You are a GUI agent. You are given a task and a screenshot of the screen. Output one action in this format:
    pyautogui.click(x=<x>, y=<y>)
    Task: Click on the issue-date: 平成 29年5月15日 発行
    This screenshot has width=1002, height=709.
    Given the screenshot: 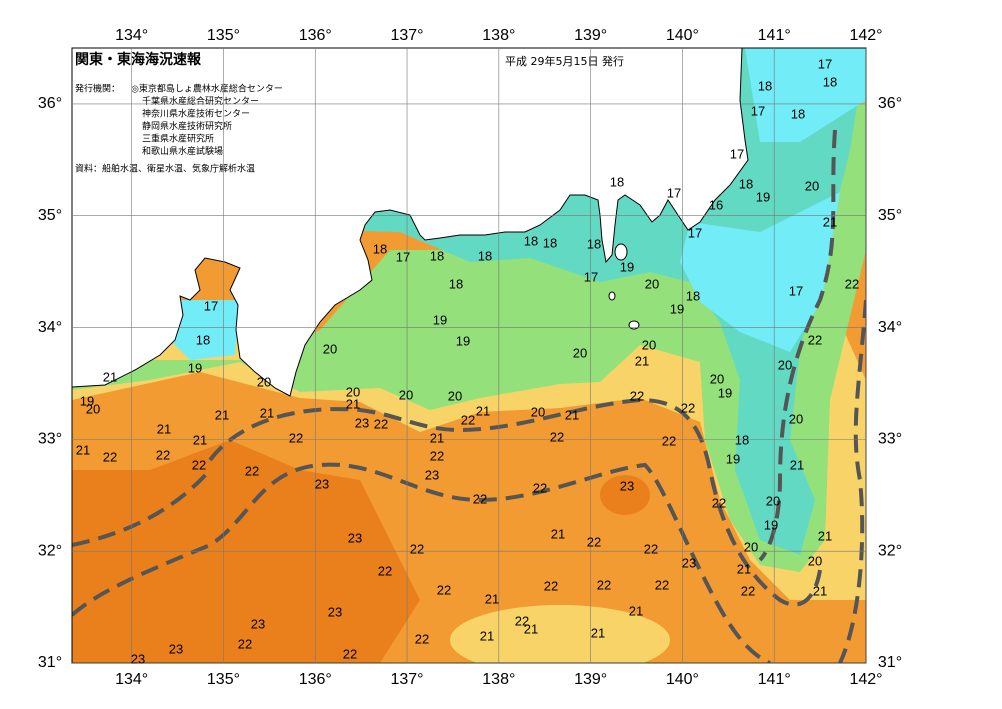 What is the action you would take?
    pyautogui.click(x=564, y=61)
    